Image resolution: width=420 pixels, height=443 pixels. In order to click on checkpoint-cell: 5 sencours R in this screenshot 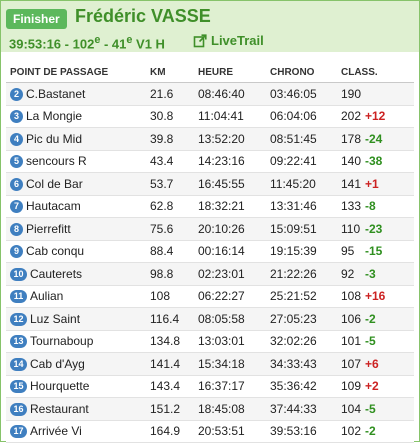, I will do `click(78, 161)`.